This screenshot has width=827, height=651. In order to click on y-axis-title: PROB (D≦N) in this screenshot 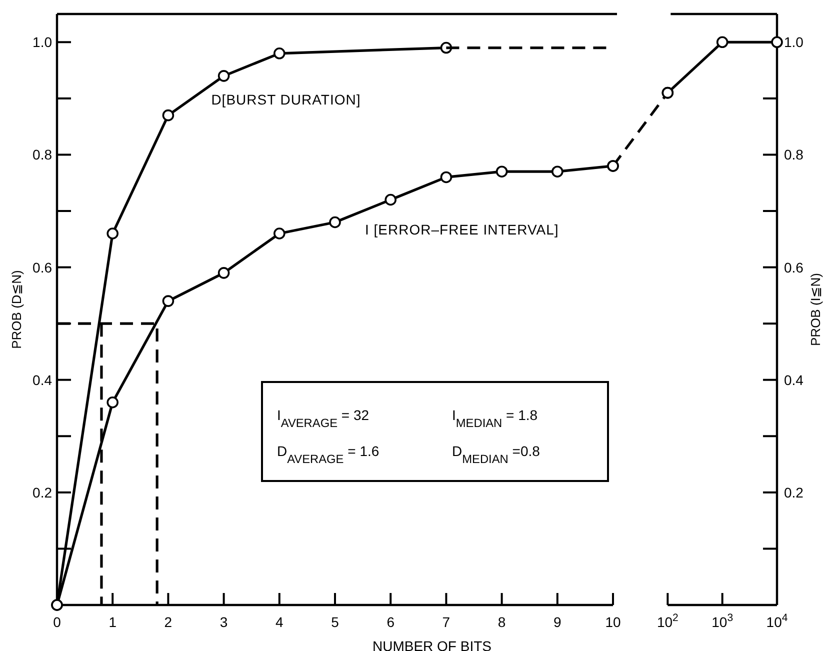, I will do `click(16, 309)`.